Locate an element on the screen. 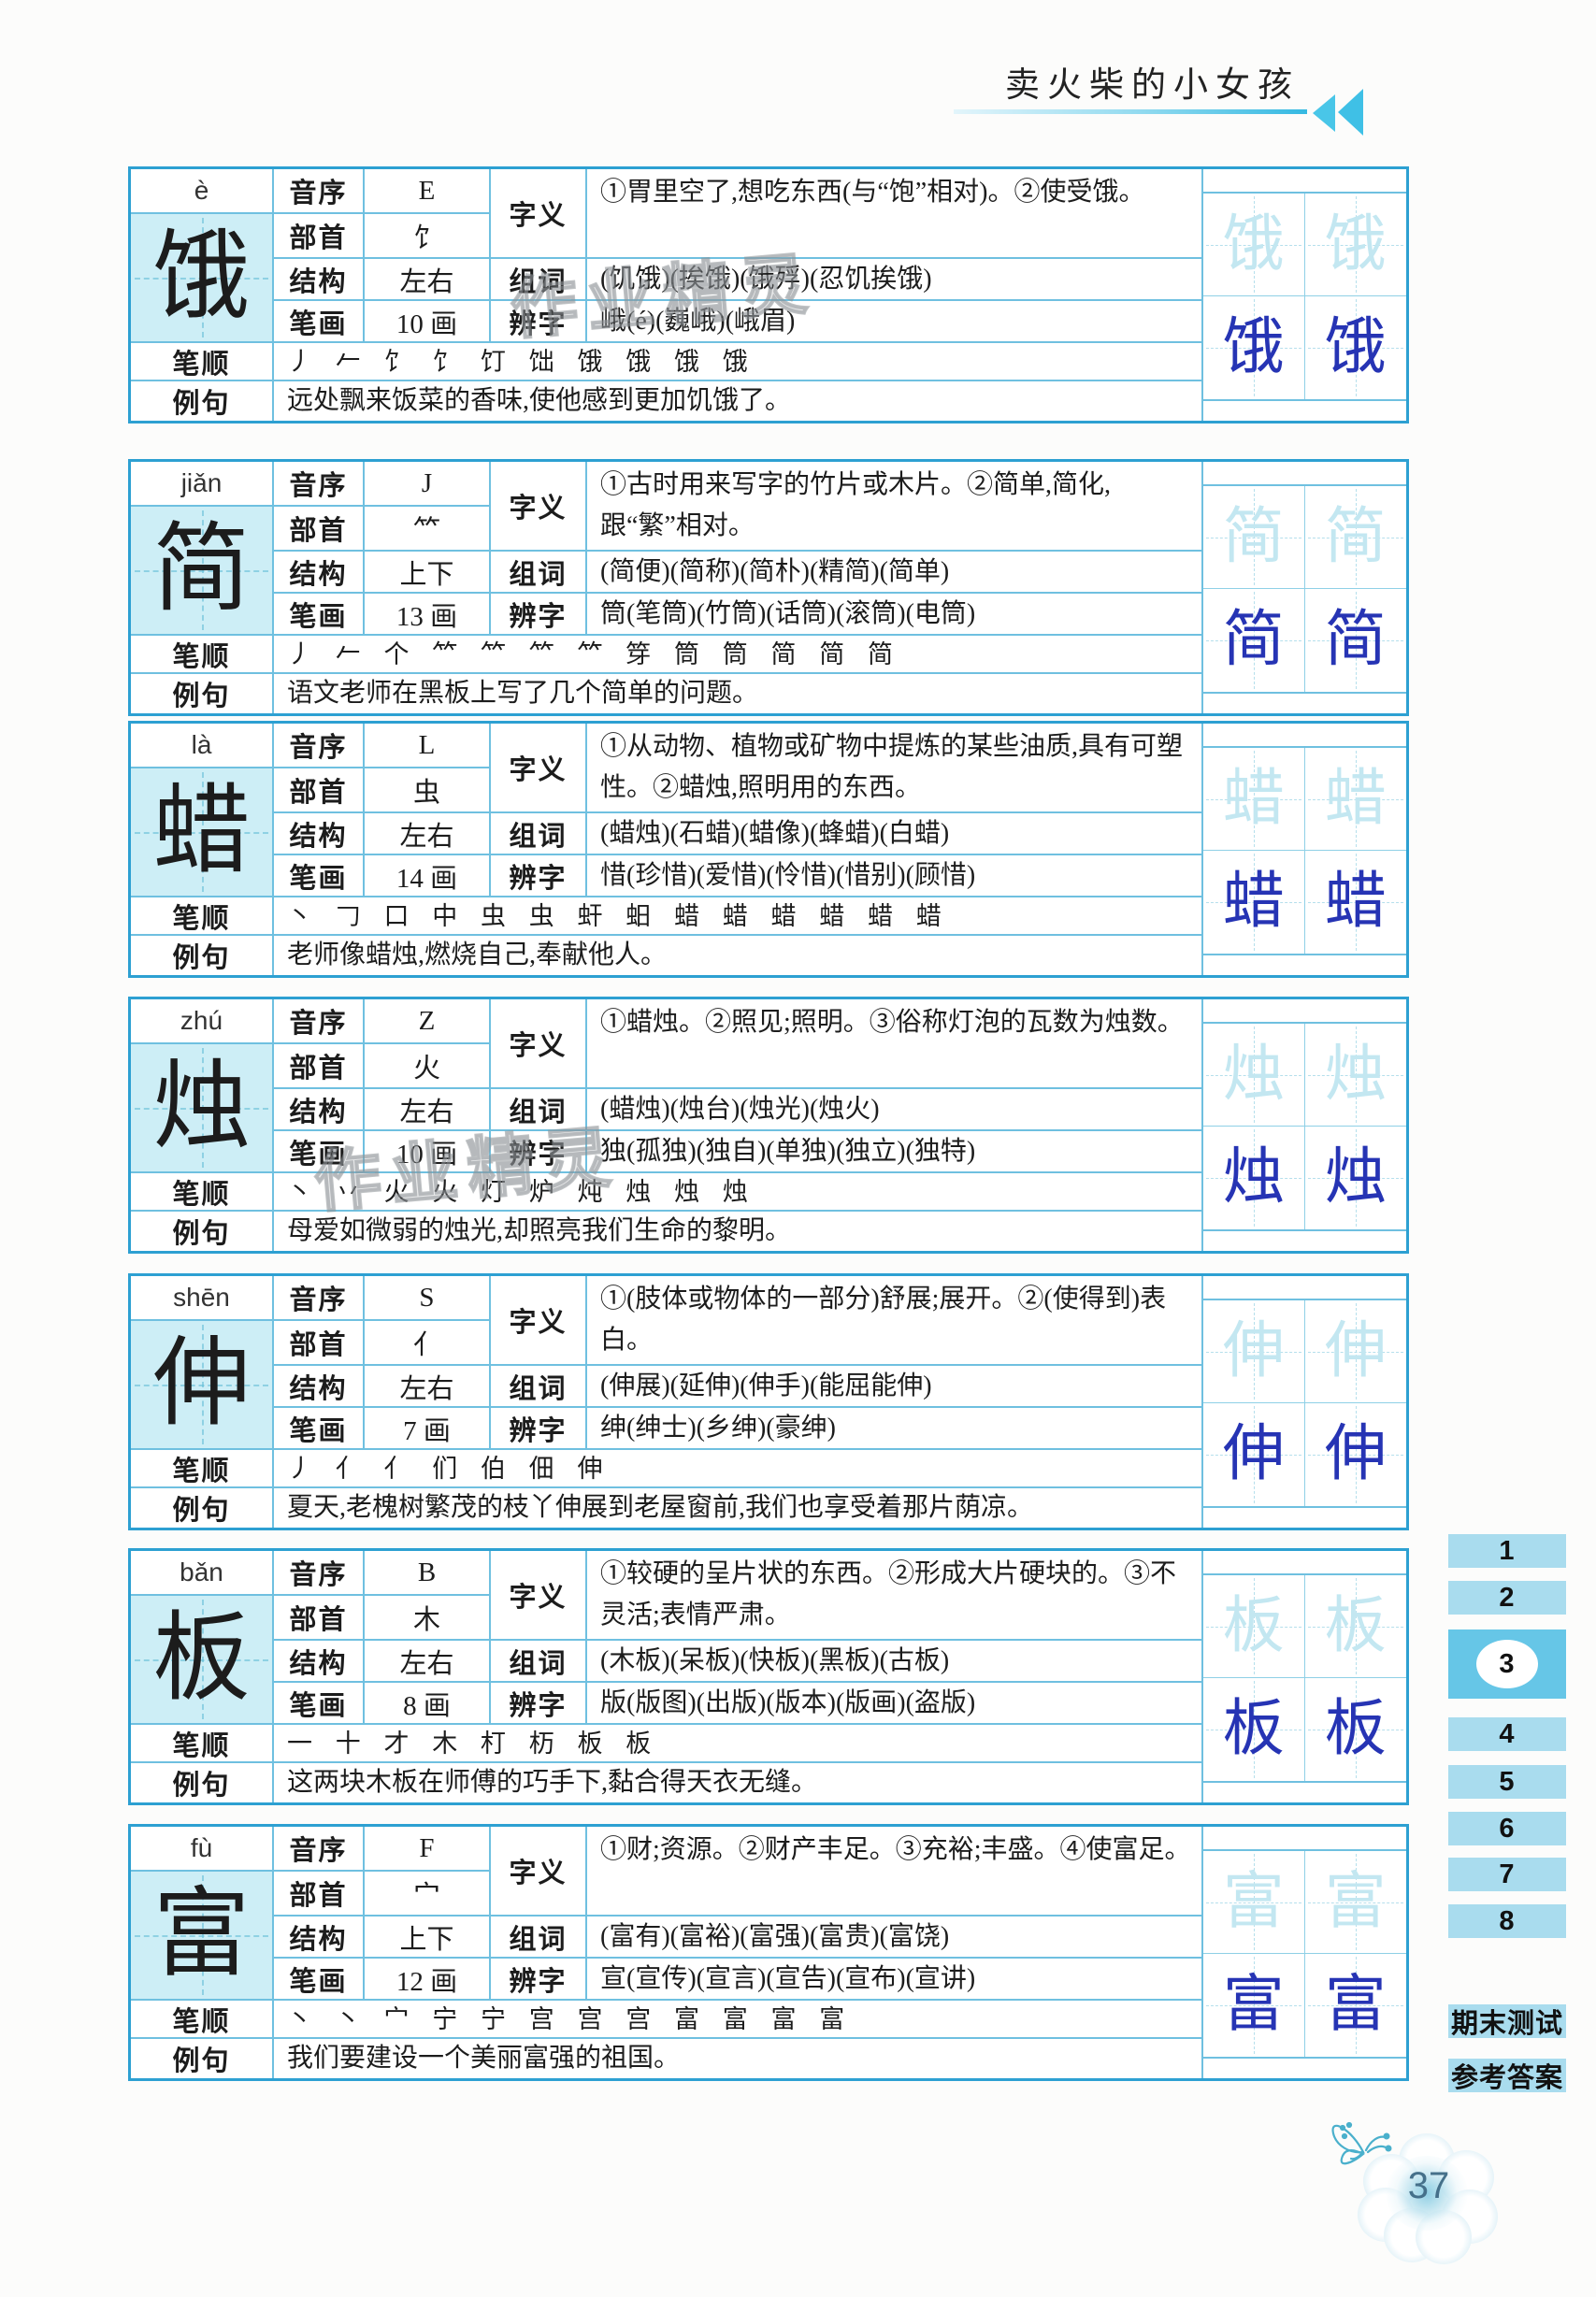  pinyin: zhú is located at coordinates (201, 1021).